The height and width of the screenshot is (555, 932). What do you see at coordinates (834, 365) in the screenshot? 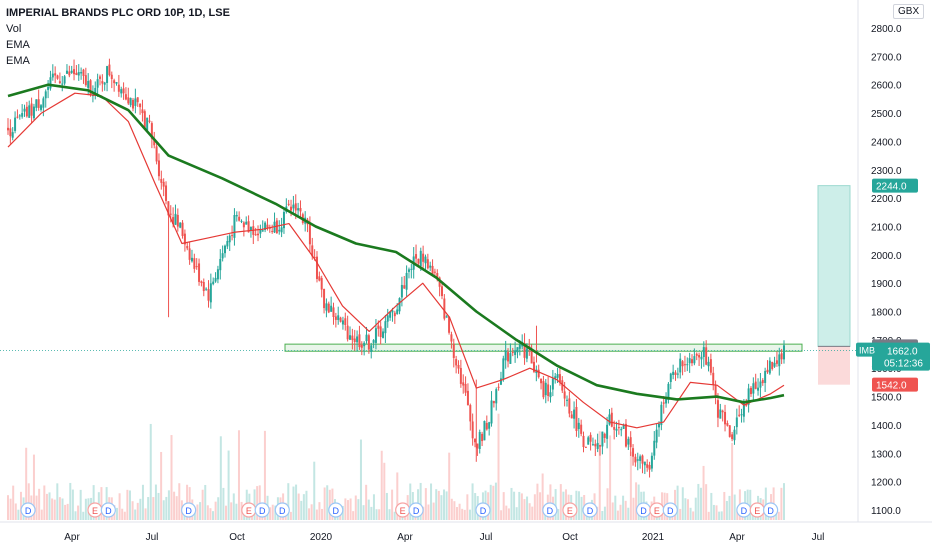
I see `stop-zone` at bounding box center [834, 365].